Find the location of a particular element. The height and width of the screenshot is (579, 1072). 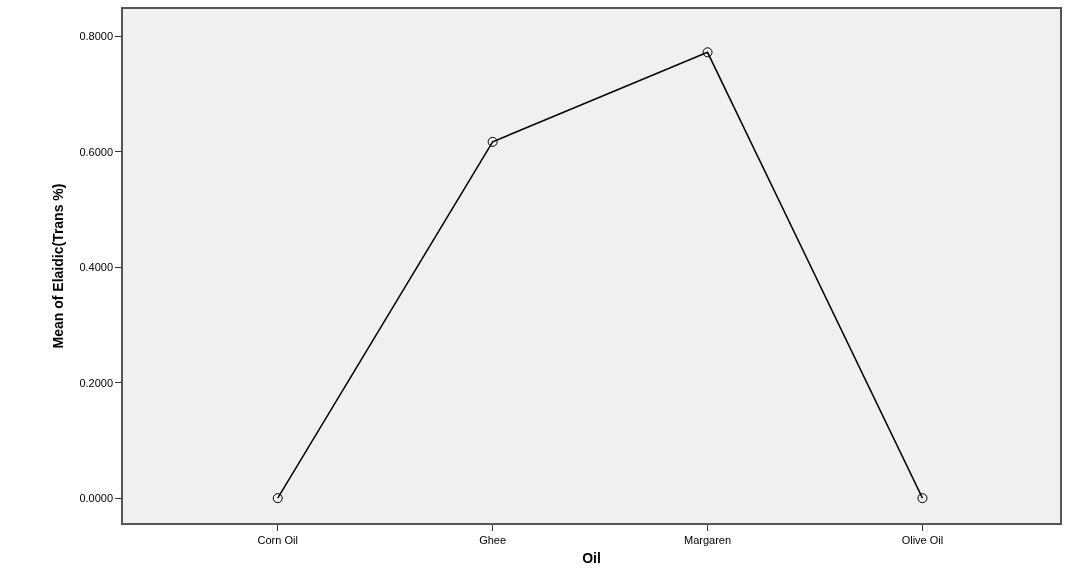

y-axis-title: Mean of Elaidic(Trans %) is located at coordinates (58, 266).